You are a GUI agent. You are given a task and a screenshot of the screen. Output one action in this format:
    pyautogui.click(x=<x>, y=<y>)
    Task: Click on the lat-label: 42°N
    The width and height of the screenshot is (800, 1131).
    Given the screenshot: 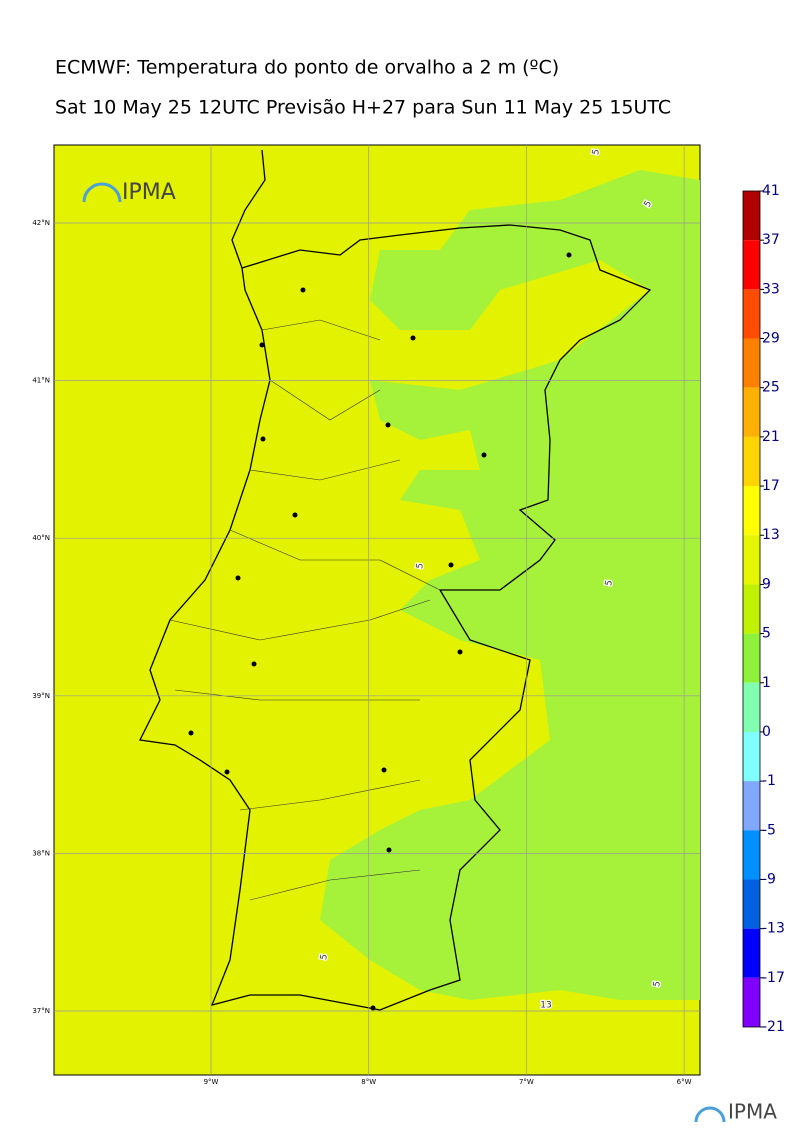 What is the action you would take?
    pyautogui.click(x=41, y=223)
    